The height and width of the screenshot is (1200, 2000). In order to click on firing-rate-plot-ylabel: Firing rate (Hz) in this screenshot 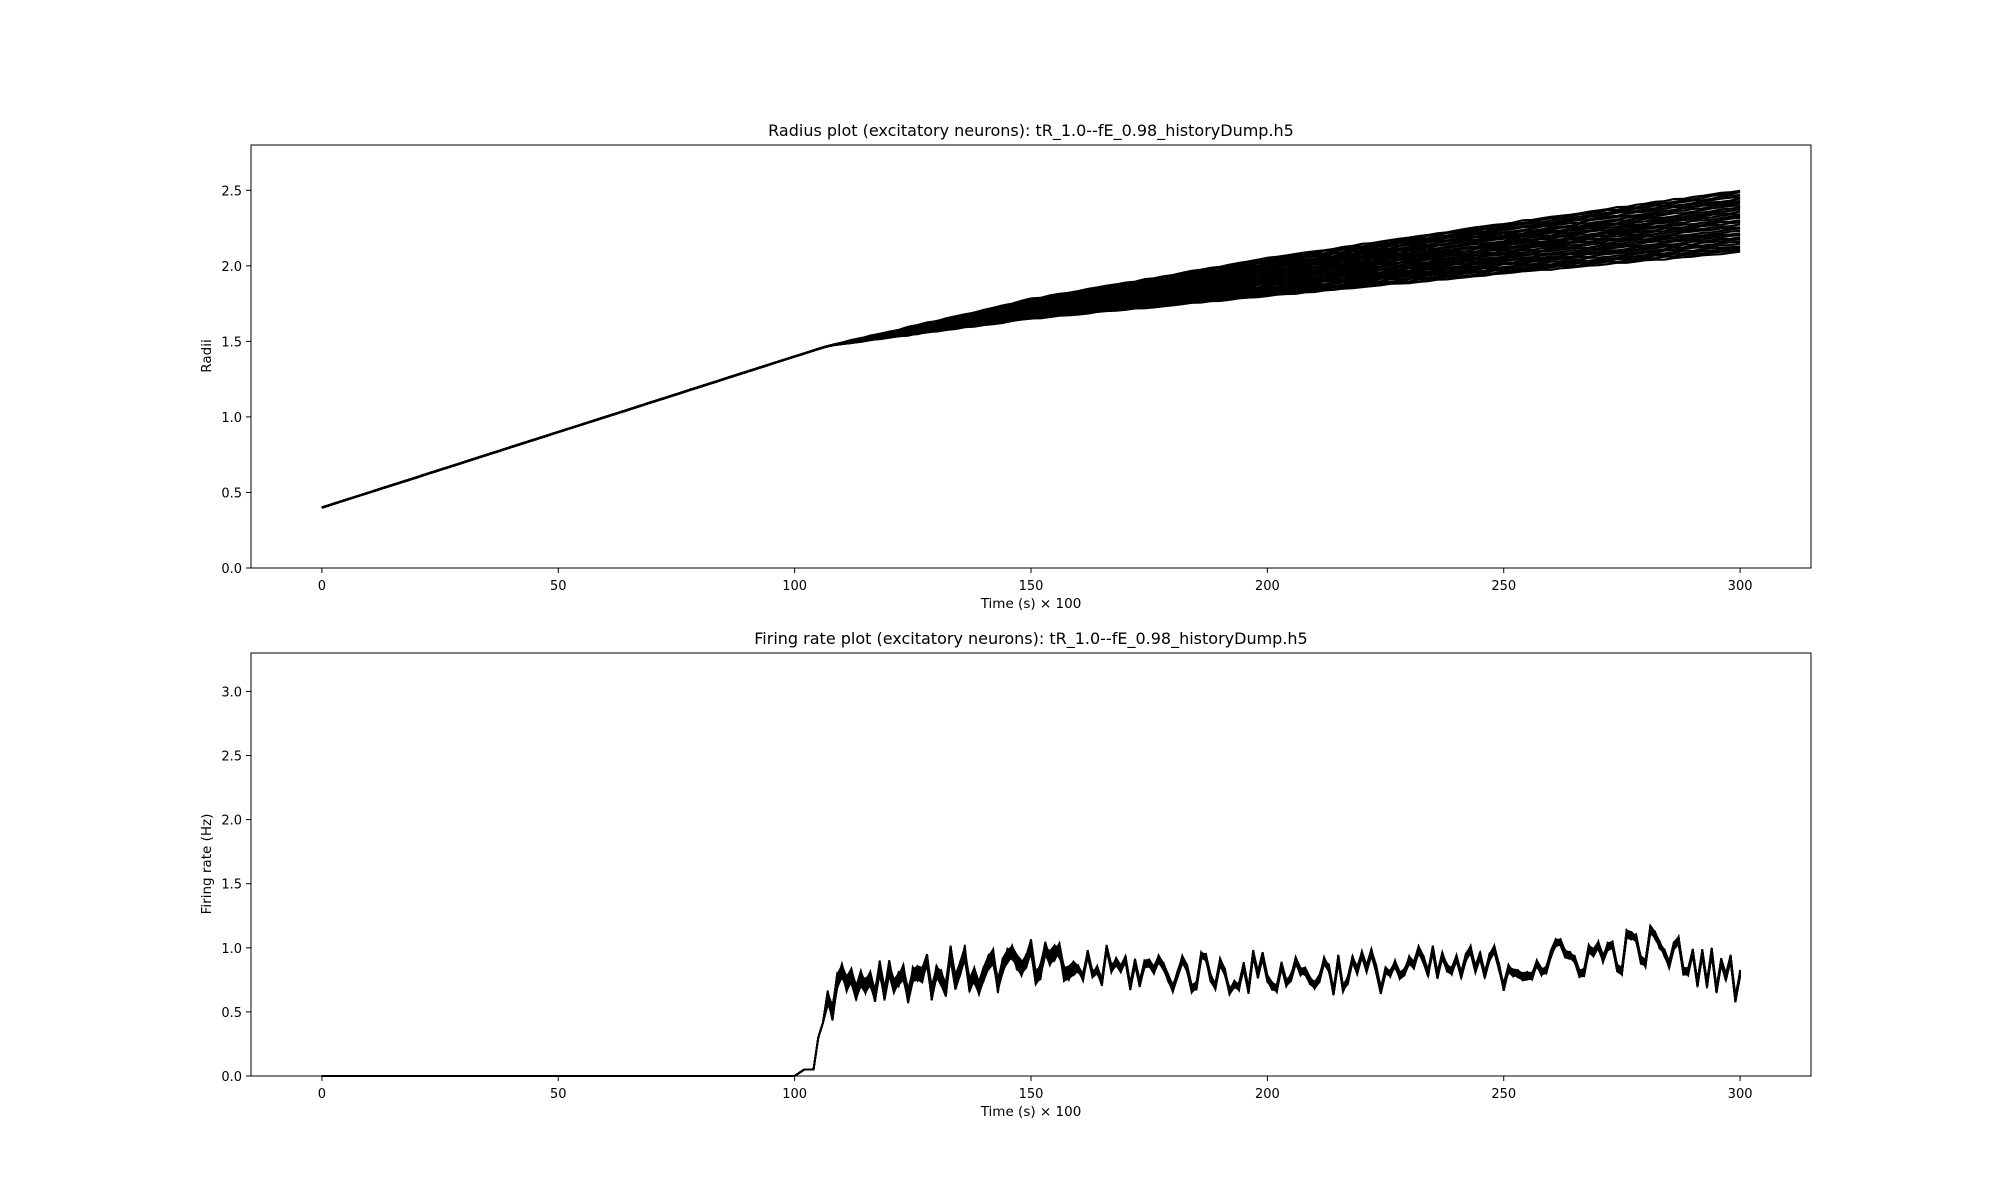, I will do `click(207, 864)`.